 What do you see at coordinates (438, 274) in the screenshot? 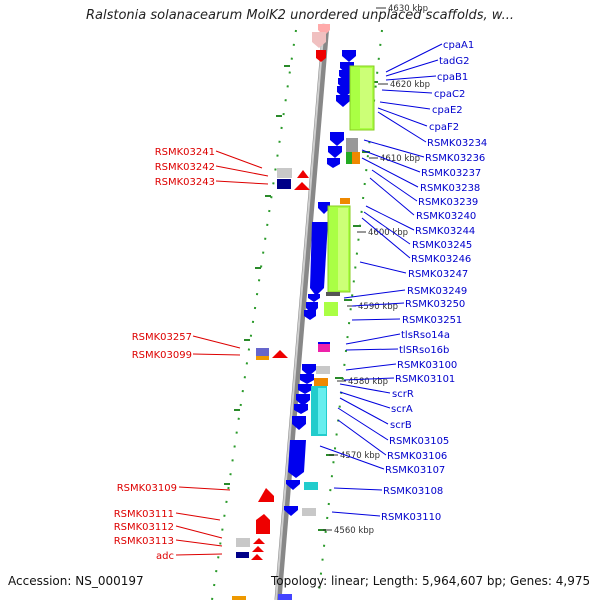
I see `gene-label: RSMK03247` at bounding box center [438, 274].